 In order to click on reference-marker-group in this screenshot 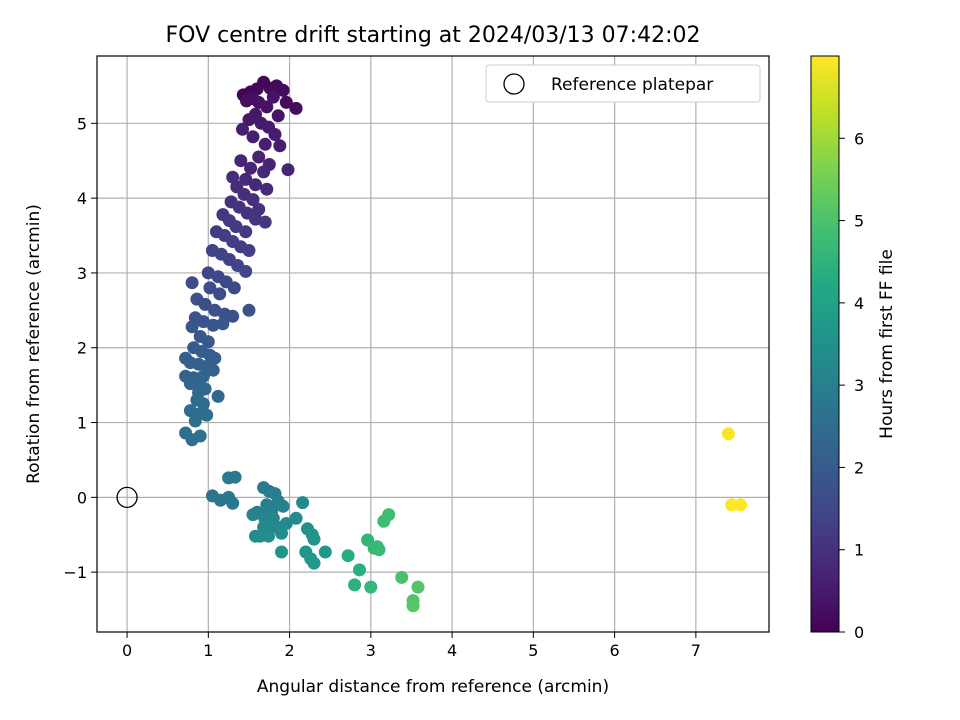, I will do `click(127, 497)`.